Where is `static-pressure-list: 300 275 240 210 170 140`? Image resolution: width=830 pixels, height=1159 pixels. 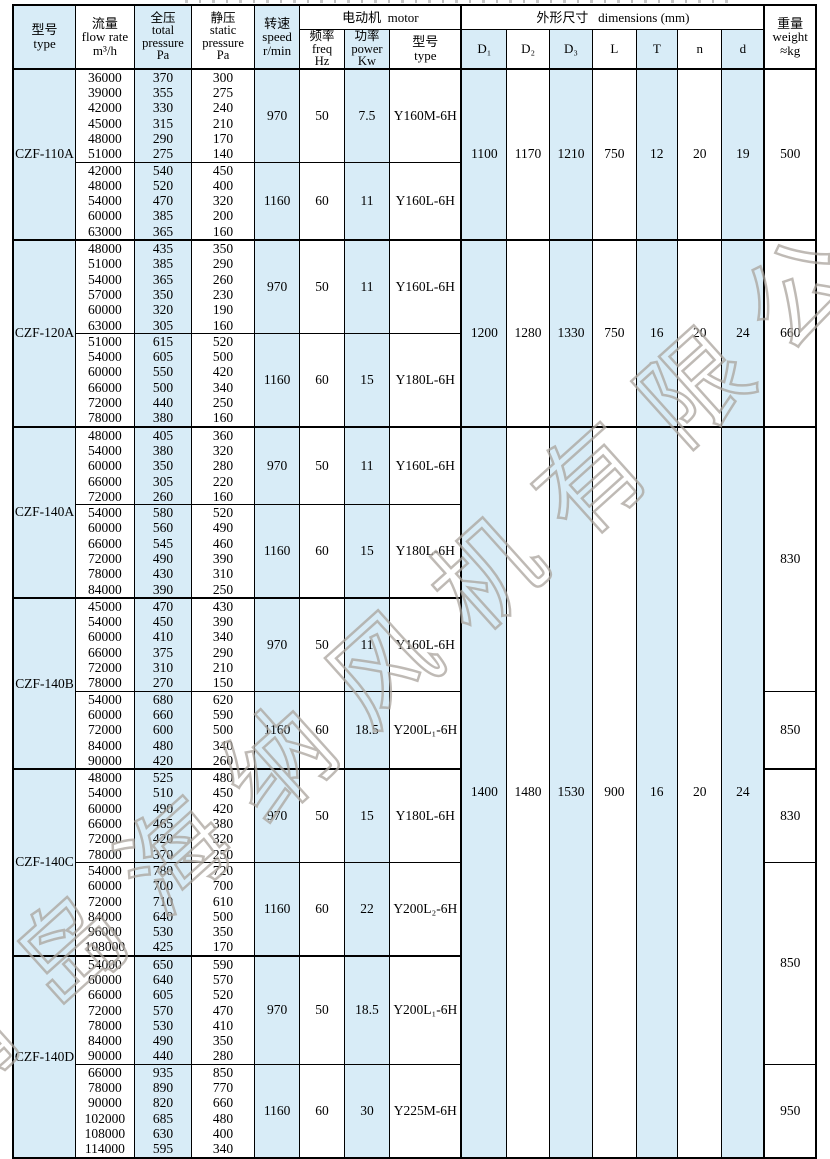
static-pressure-list: 300 275 240 210 170 140 is located at coordinates (223, 115).